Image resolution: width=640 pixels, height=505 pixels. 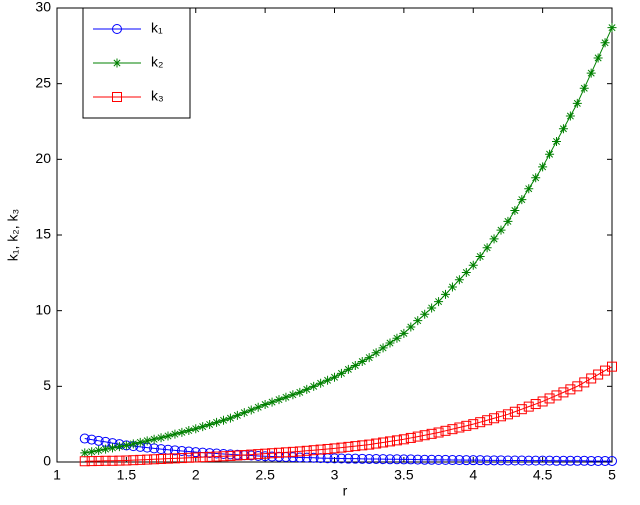 I want to click on y-tick-label: 15, so click(x=43, y=234).